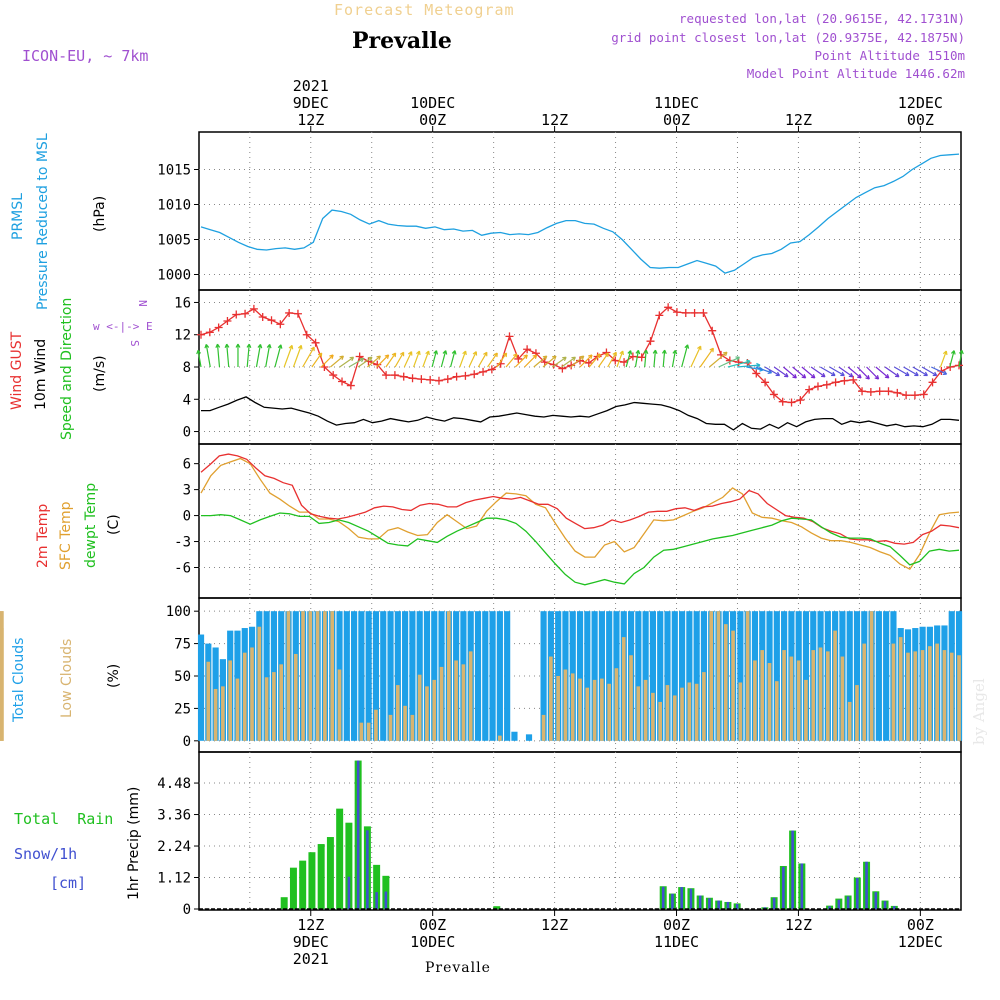 This screenshot has height=1000, width=1000. What do you see at coordinates (100, 373) in the screenshot?
I see `wind-unit: (m/s)` at bounding box center [100, 373].